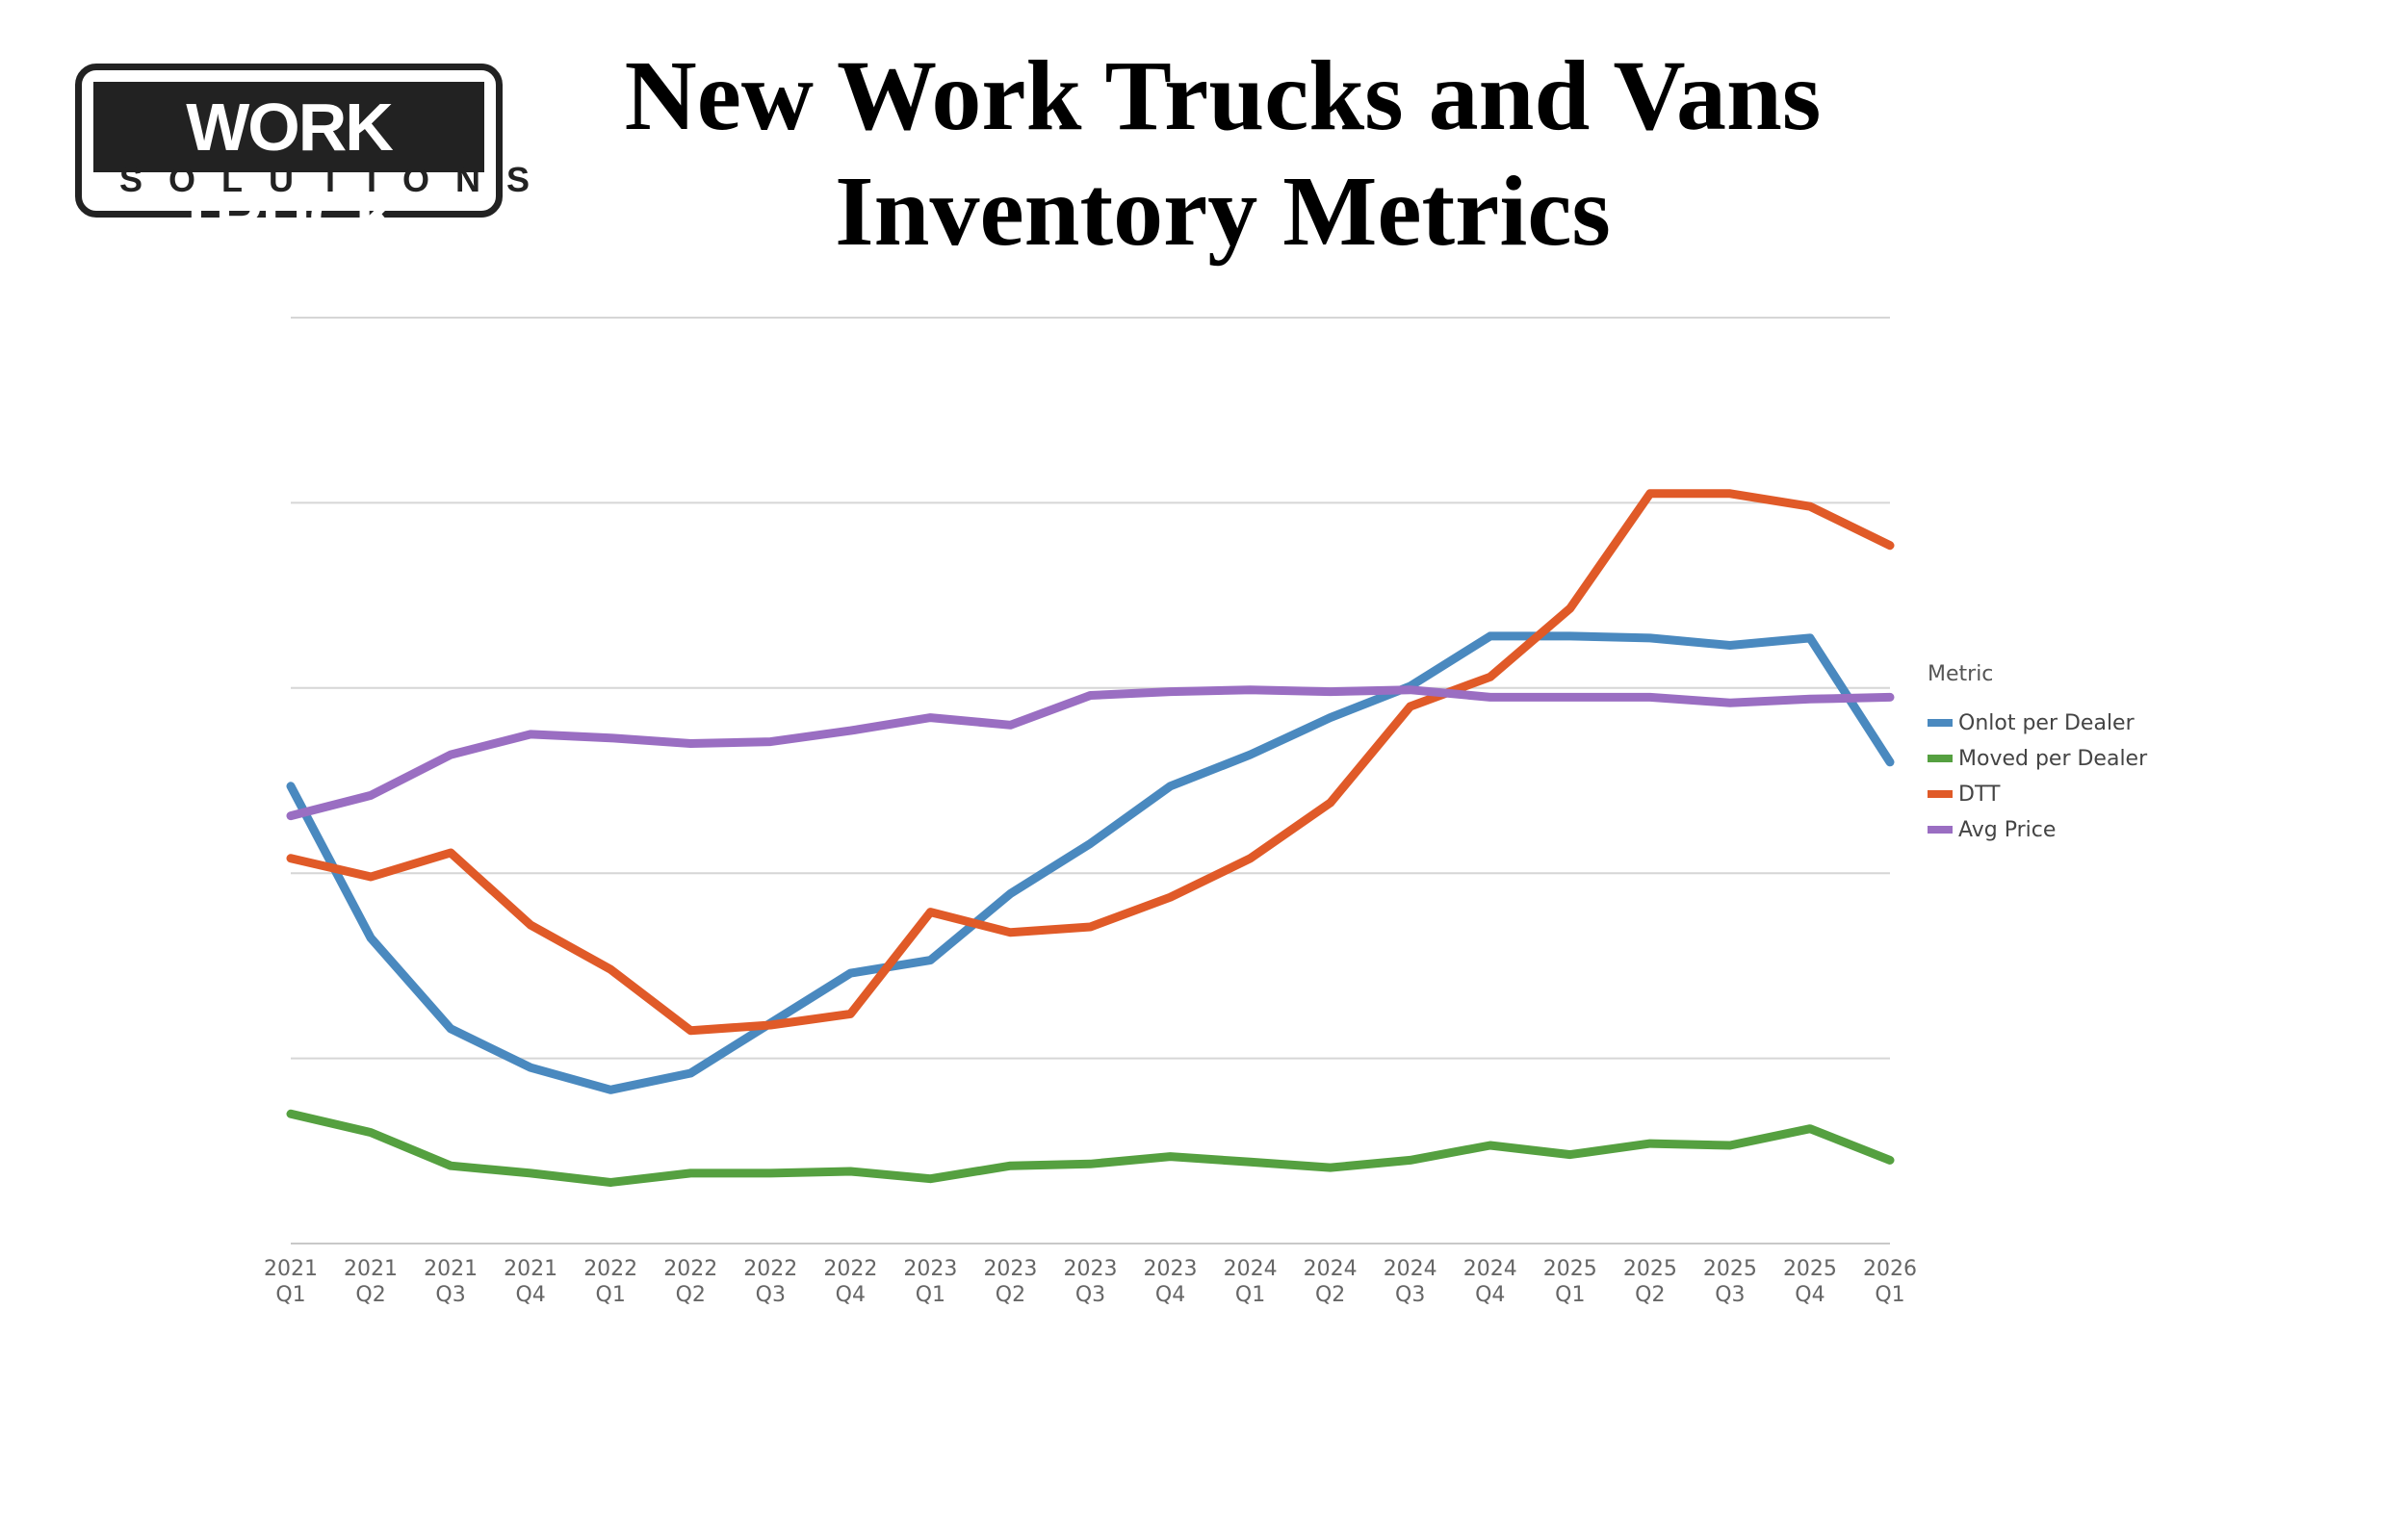  What do you see at coordinates (770, 1282) in the screenshot?
I see `x-tick-label: 2022 Q3` at bounding box center [770, 1282].